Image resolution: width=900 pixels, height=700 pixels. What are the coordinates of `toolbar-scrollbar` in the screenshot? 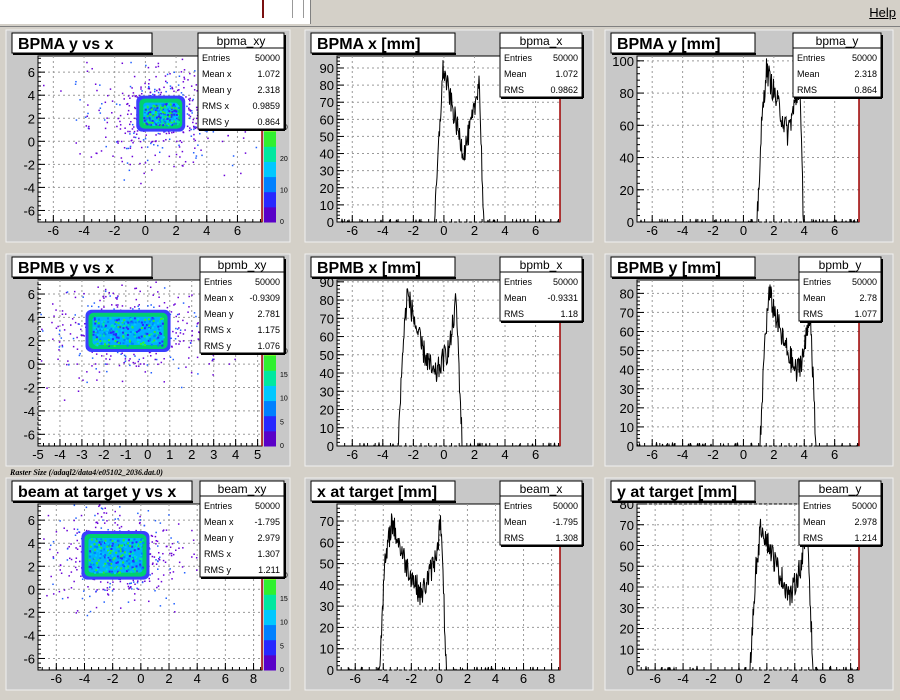 It's located at (298, 9).